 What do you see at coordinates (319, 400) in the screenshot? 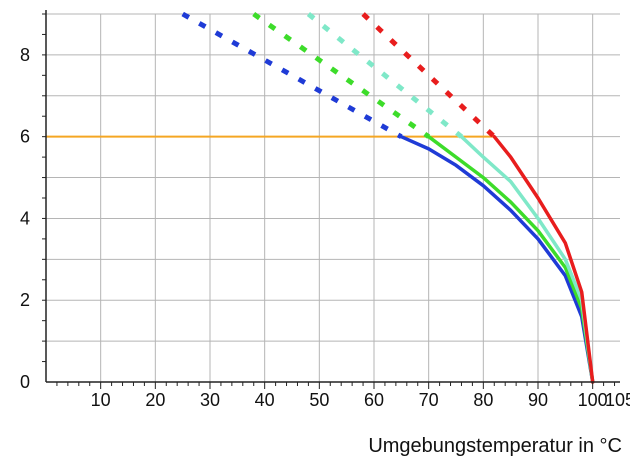
I see `x-tick-label: 50` at bounding box center [319, 400].